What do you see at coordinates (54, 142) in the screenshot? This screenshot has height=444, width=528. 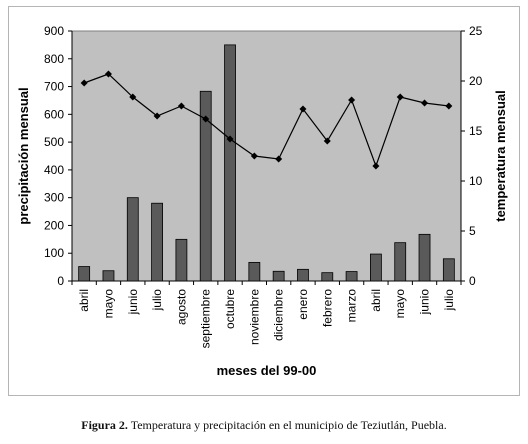 I see `y-tick-label: 500` at bounding box center [54, 142].